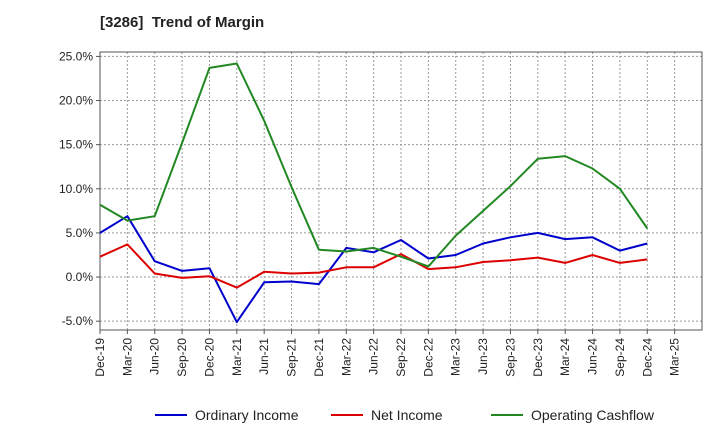  I want to click on x-tick-label: Sep-21, so click(292, 357).